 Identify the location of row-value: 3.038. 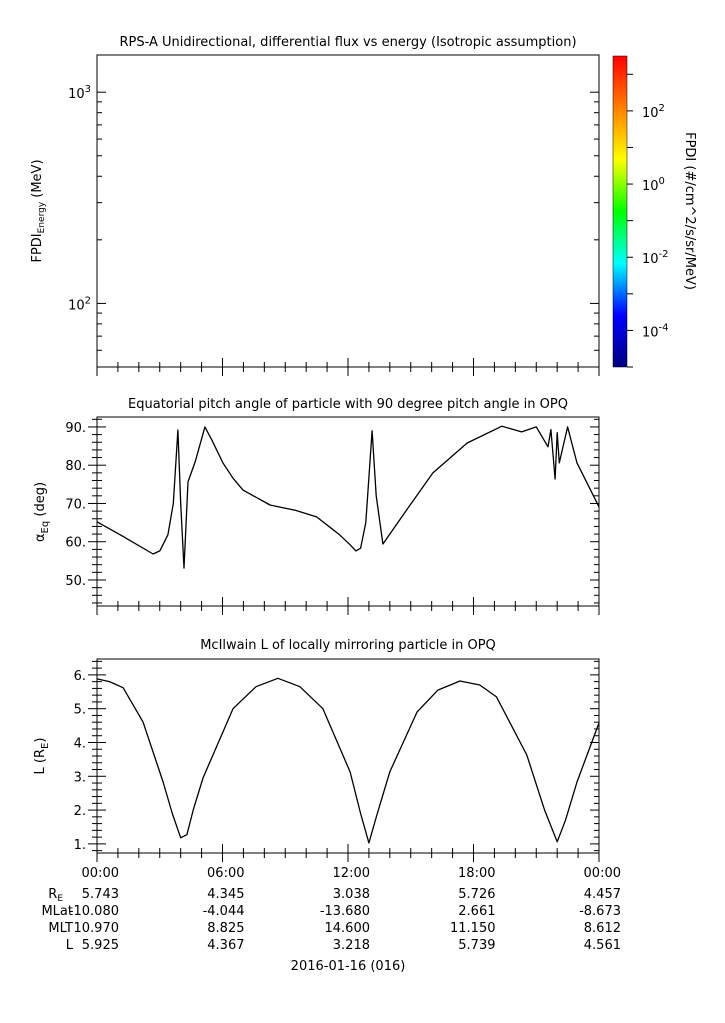
(351, 894).